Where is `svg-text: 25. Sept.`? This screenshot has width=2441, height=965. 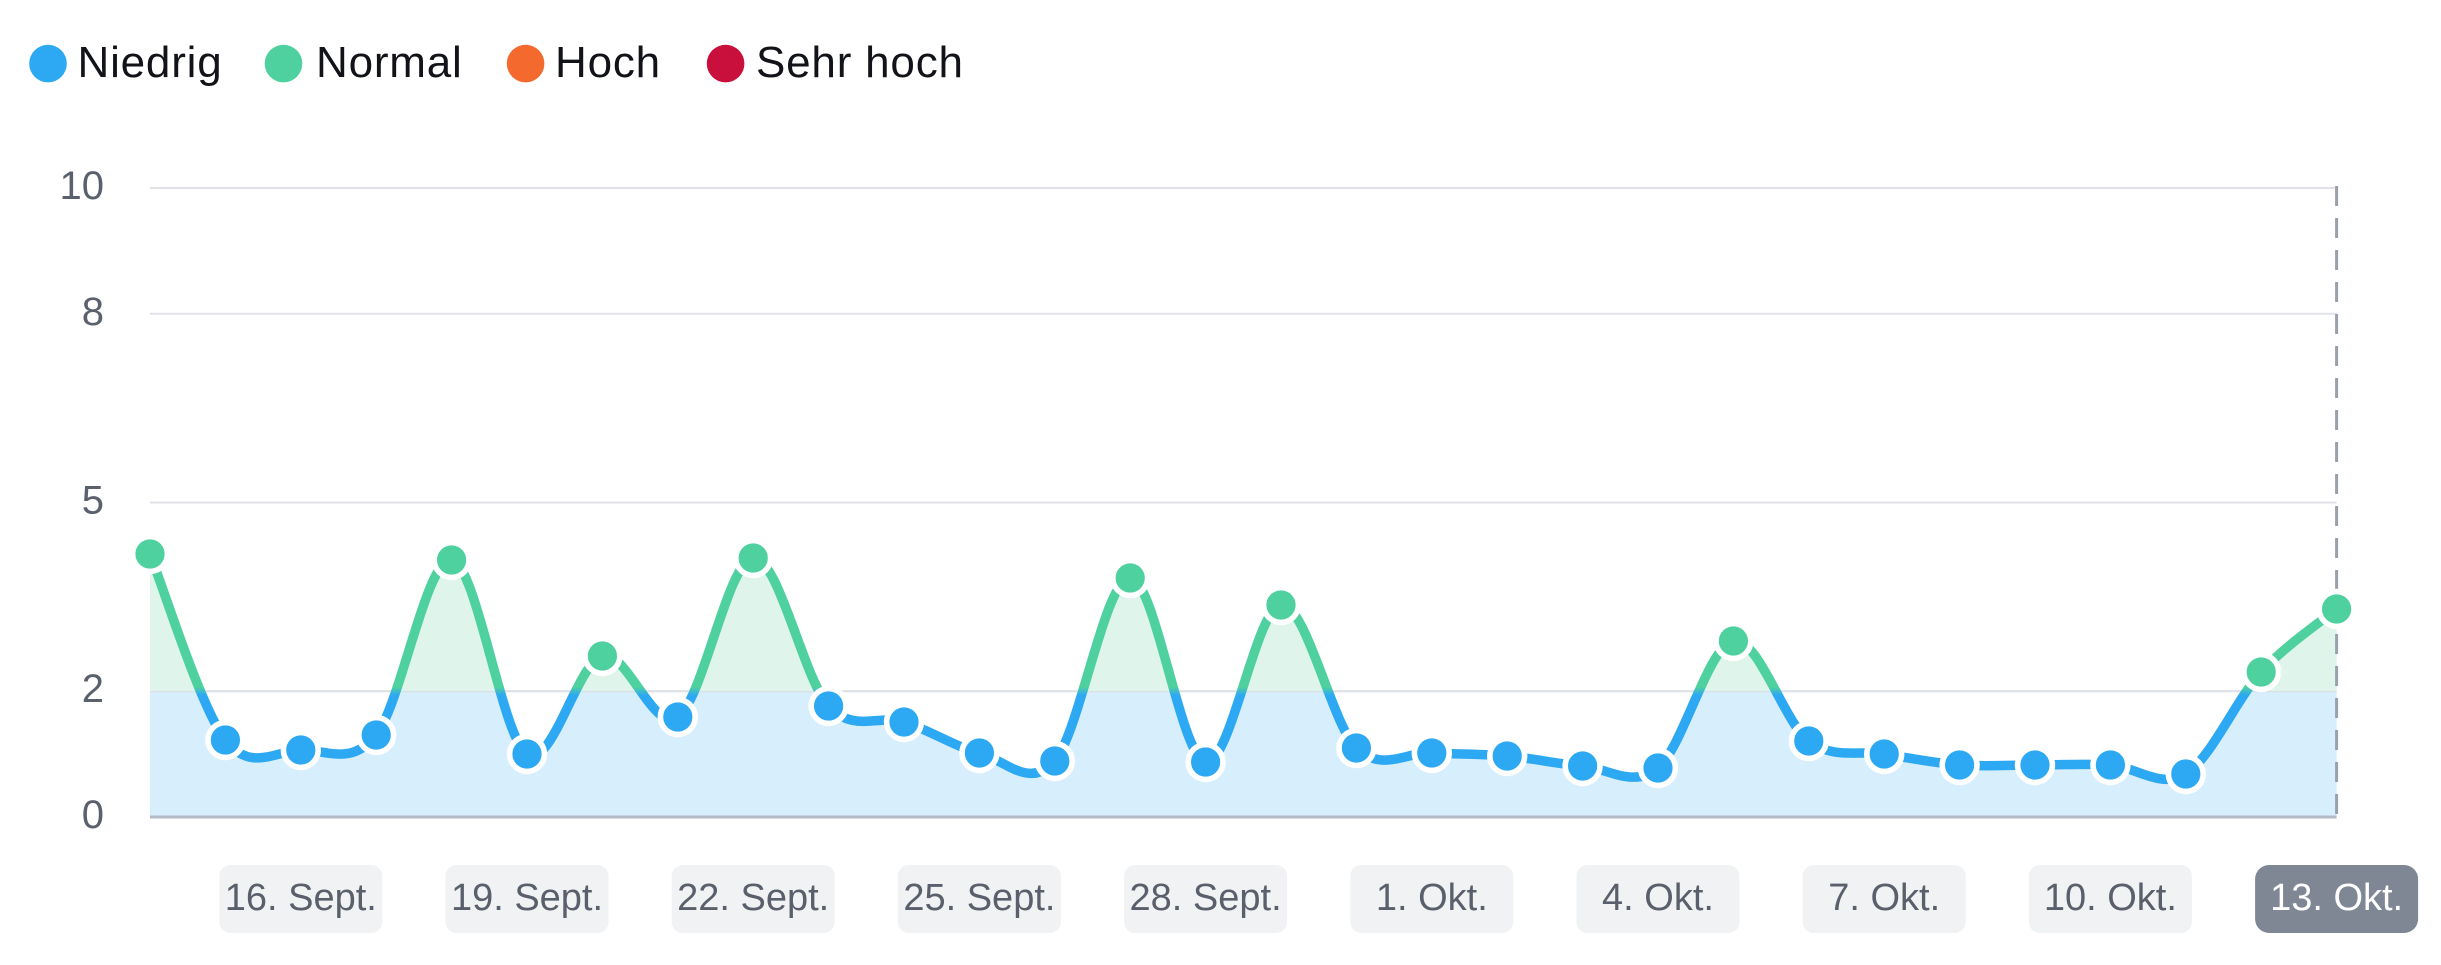 svg-text: 25. Sept. is located at coordinates (979, 898).